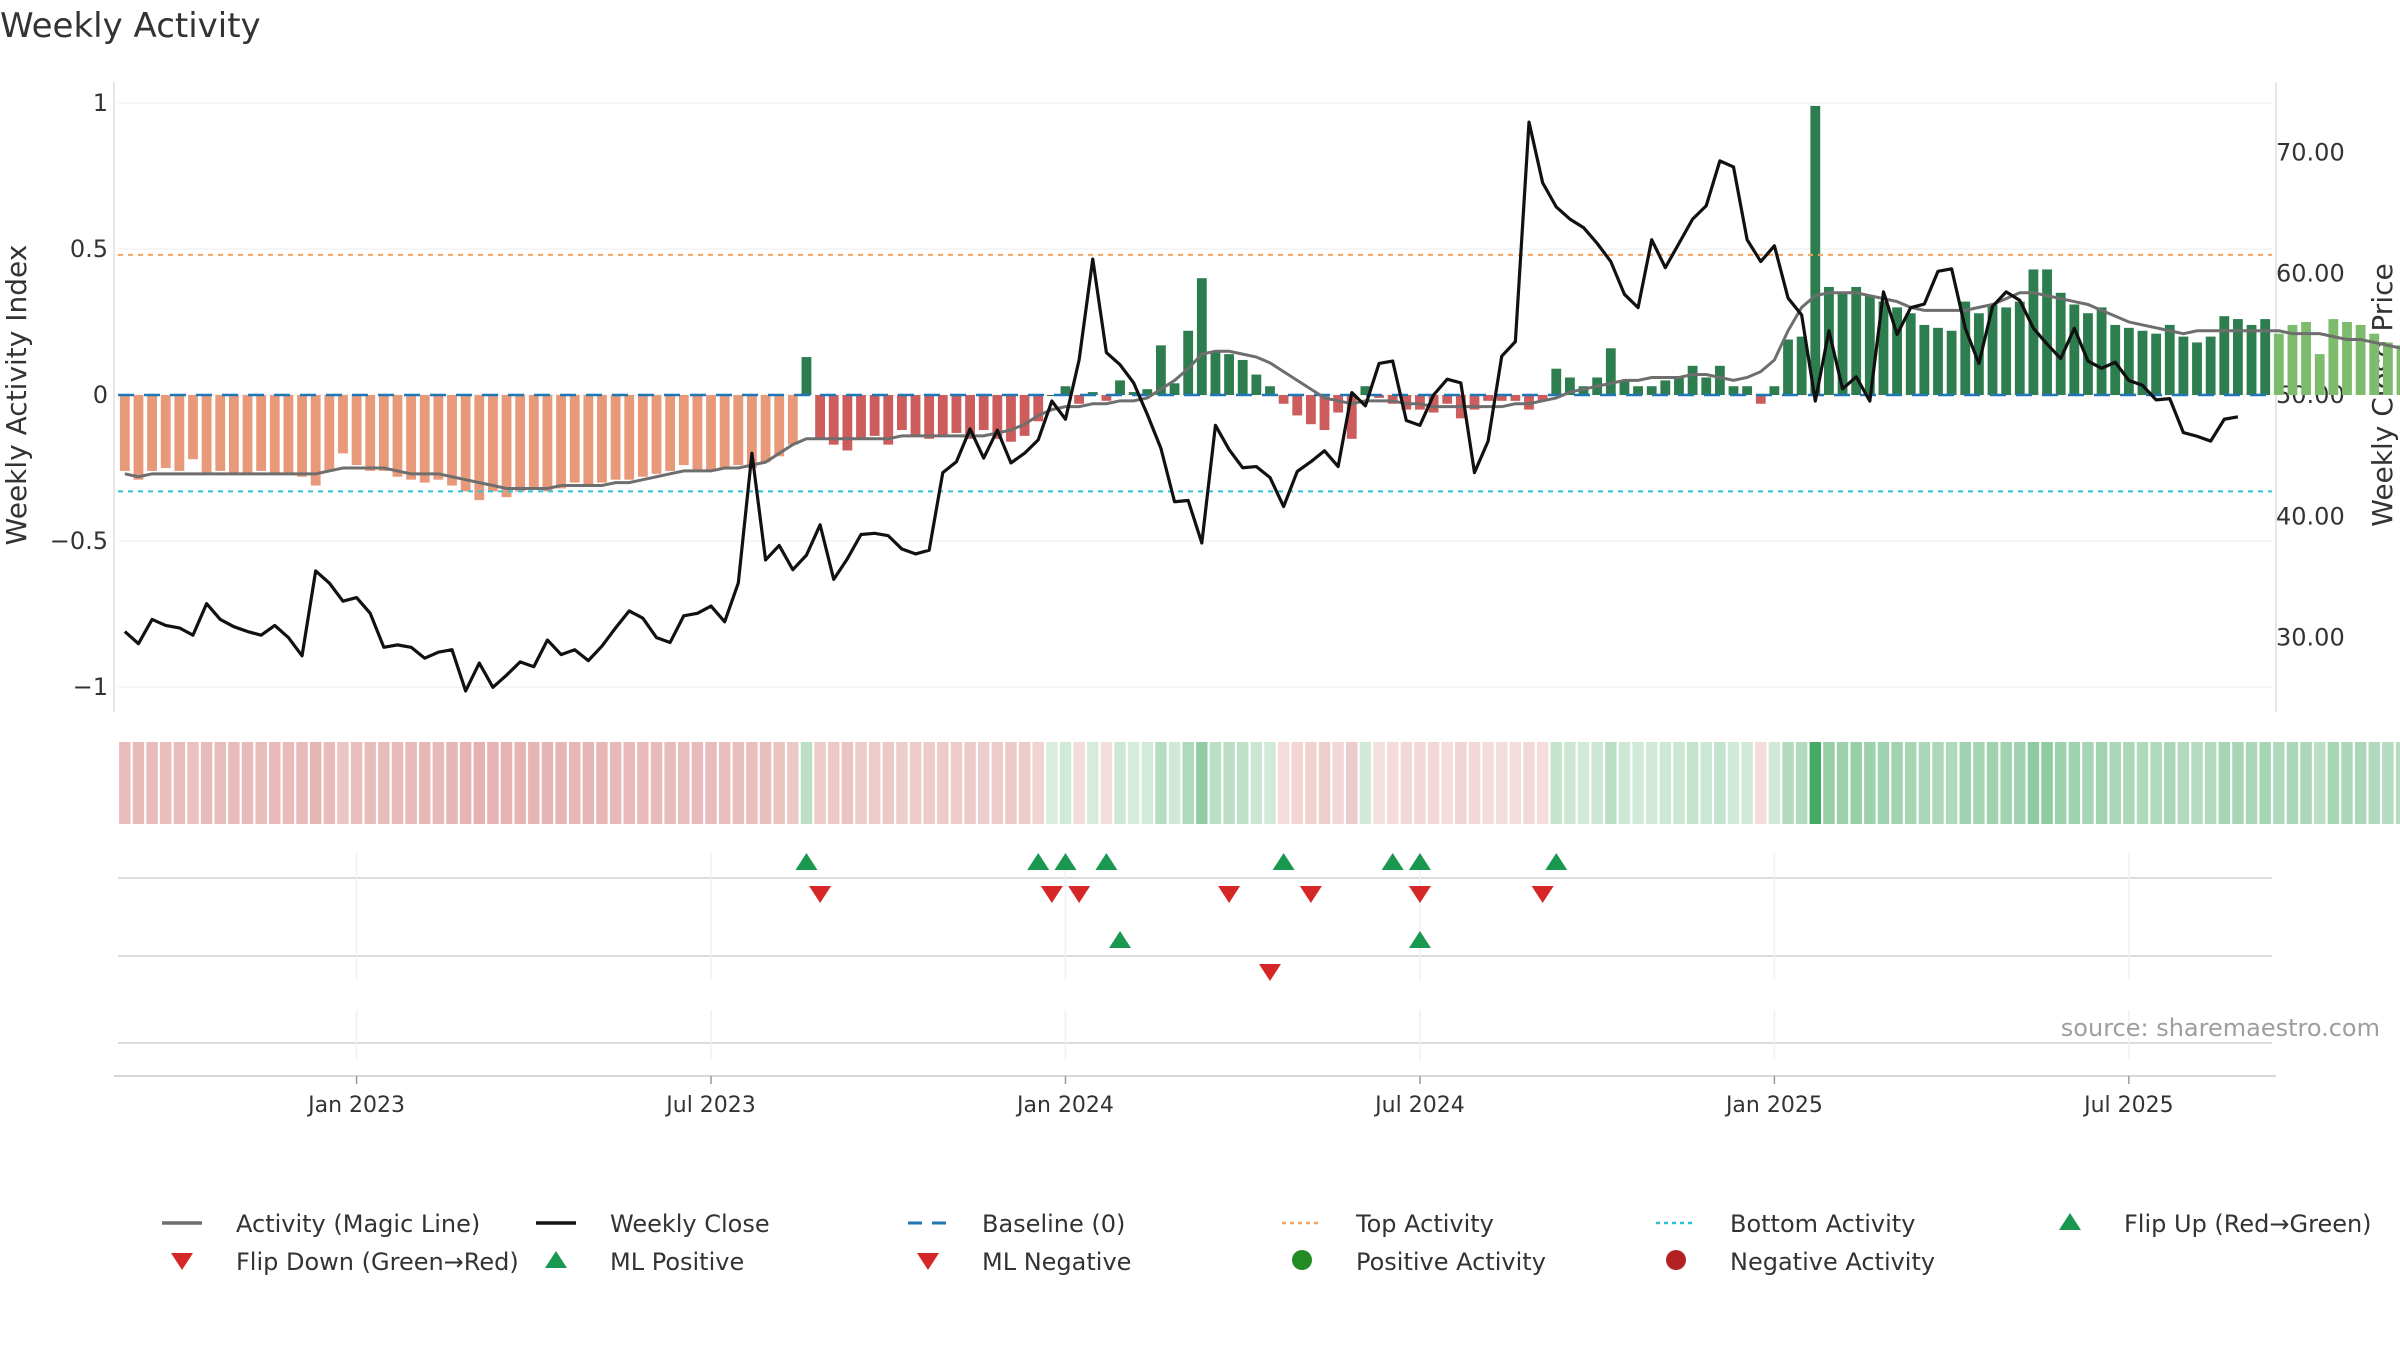  What do you see at coordinates (1419, 1105) in the screenshot?
I see `x-tick-label: Jul 2024` at bounding box center [1419, 1105].